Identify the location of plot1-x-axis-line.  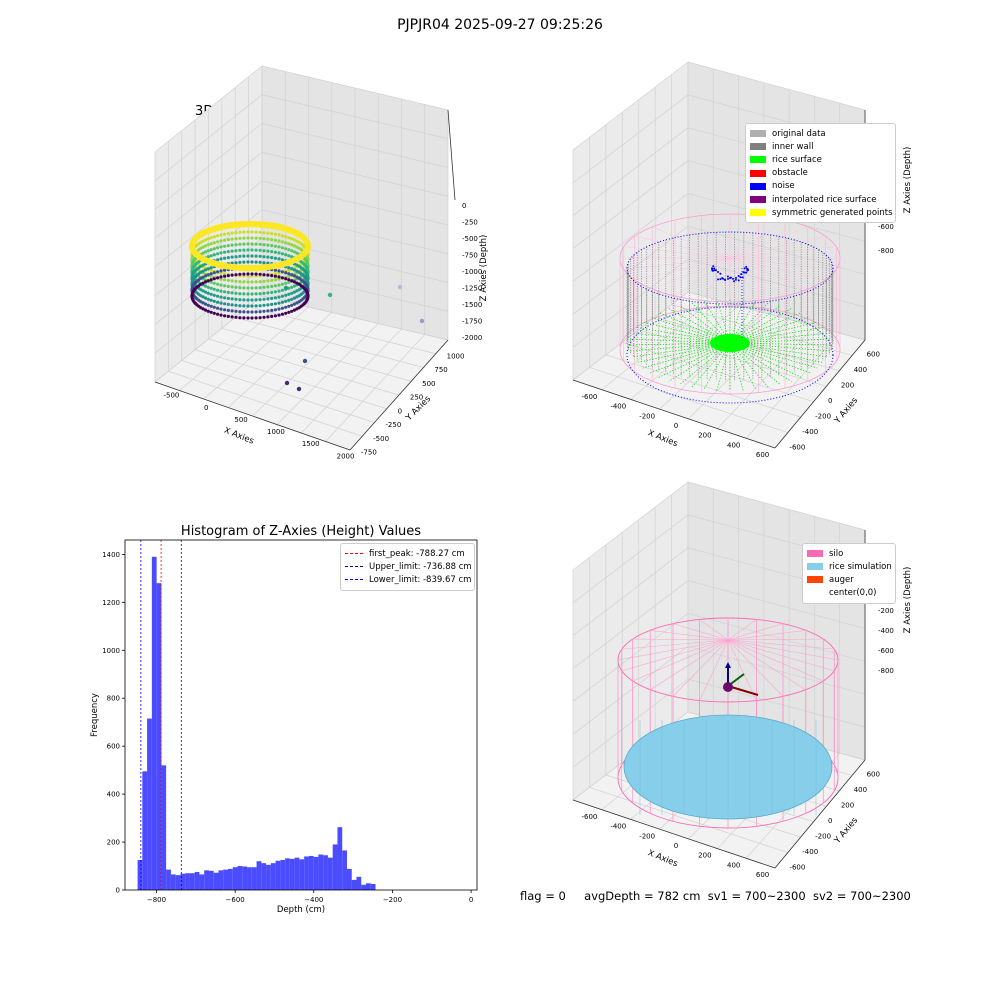
(252, 416).